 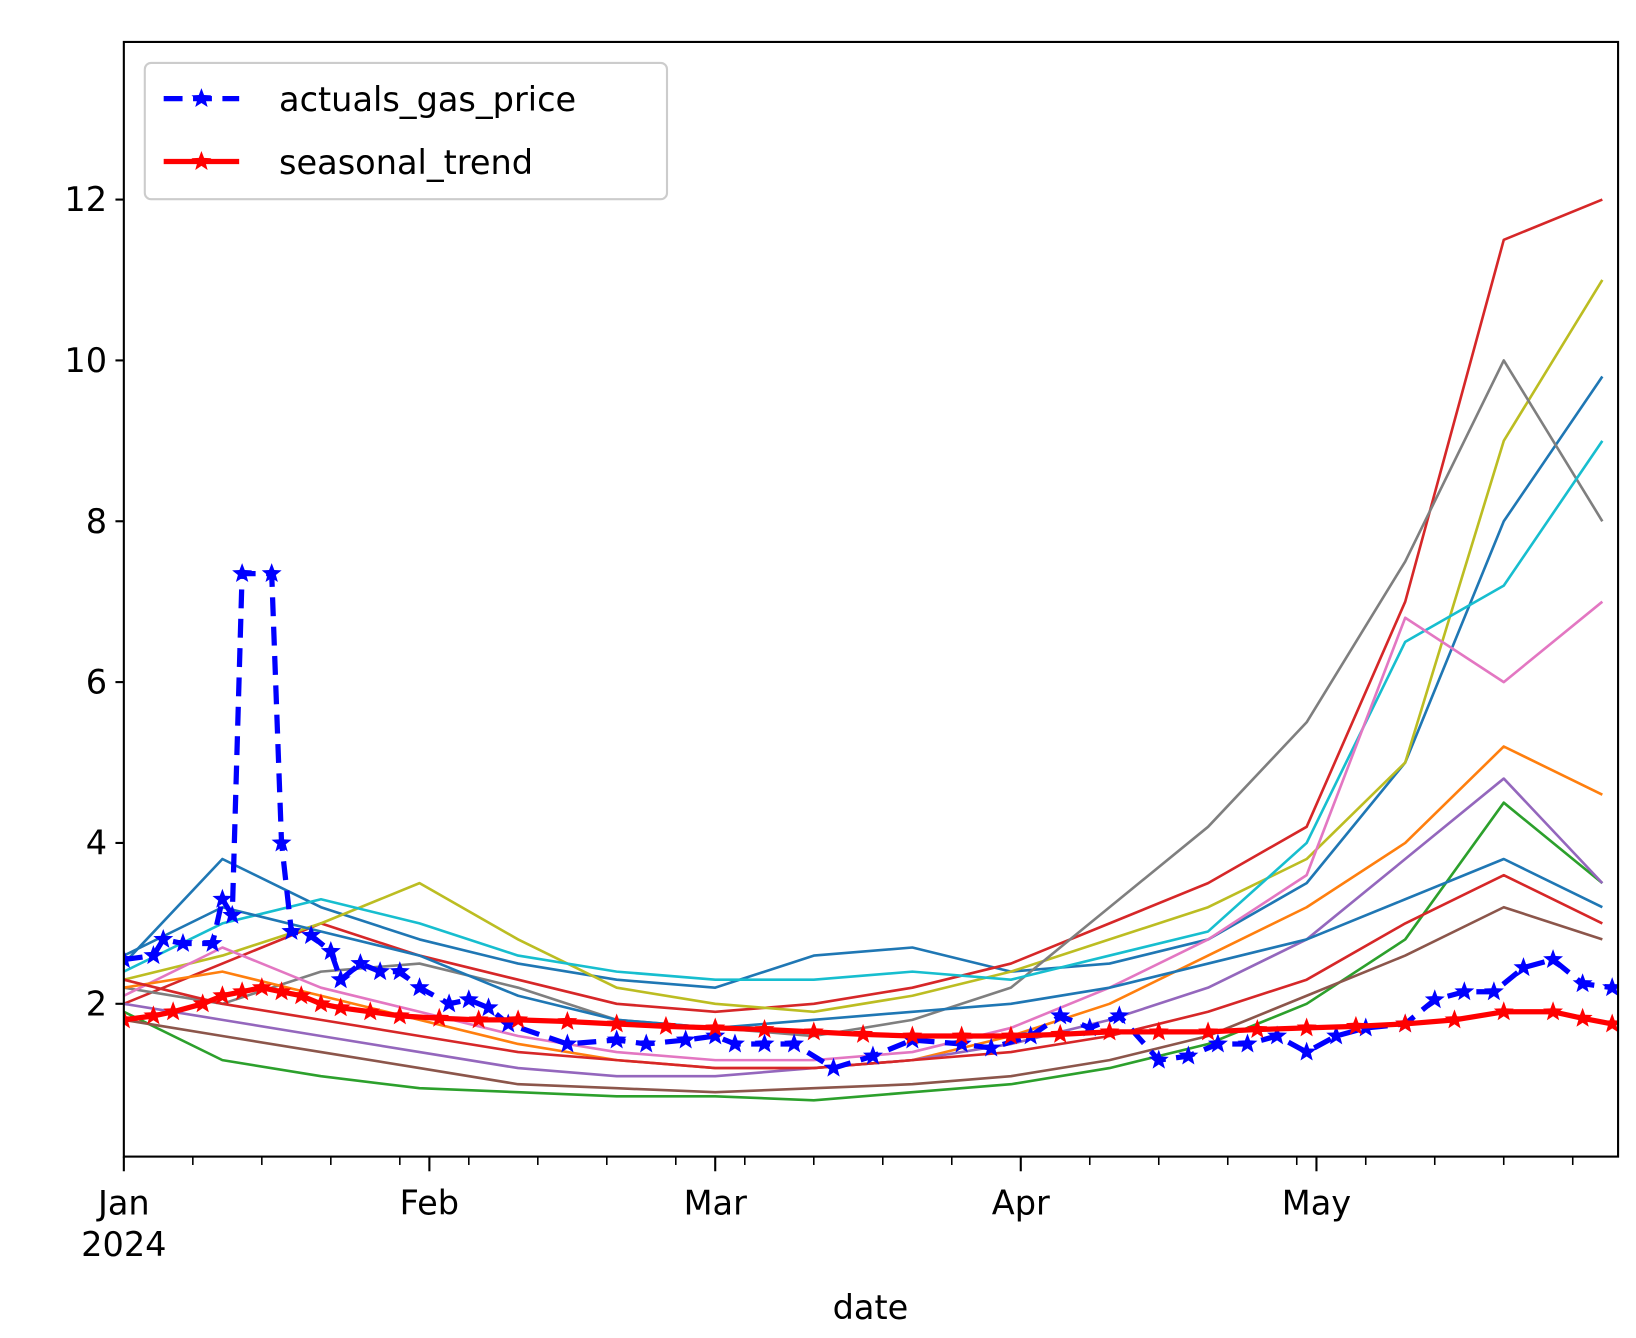 I want to click on x-tick-label: May, so click(x=1316, y=1202).